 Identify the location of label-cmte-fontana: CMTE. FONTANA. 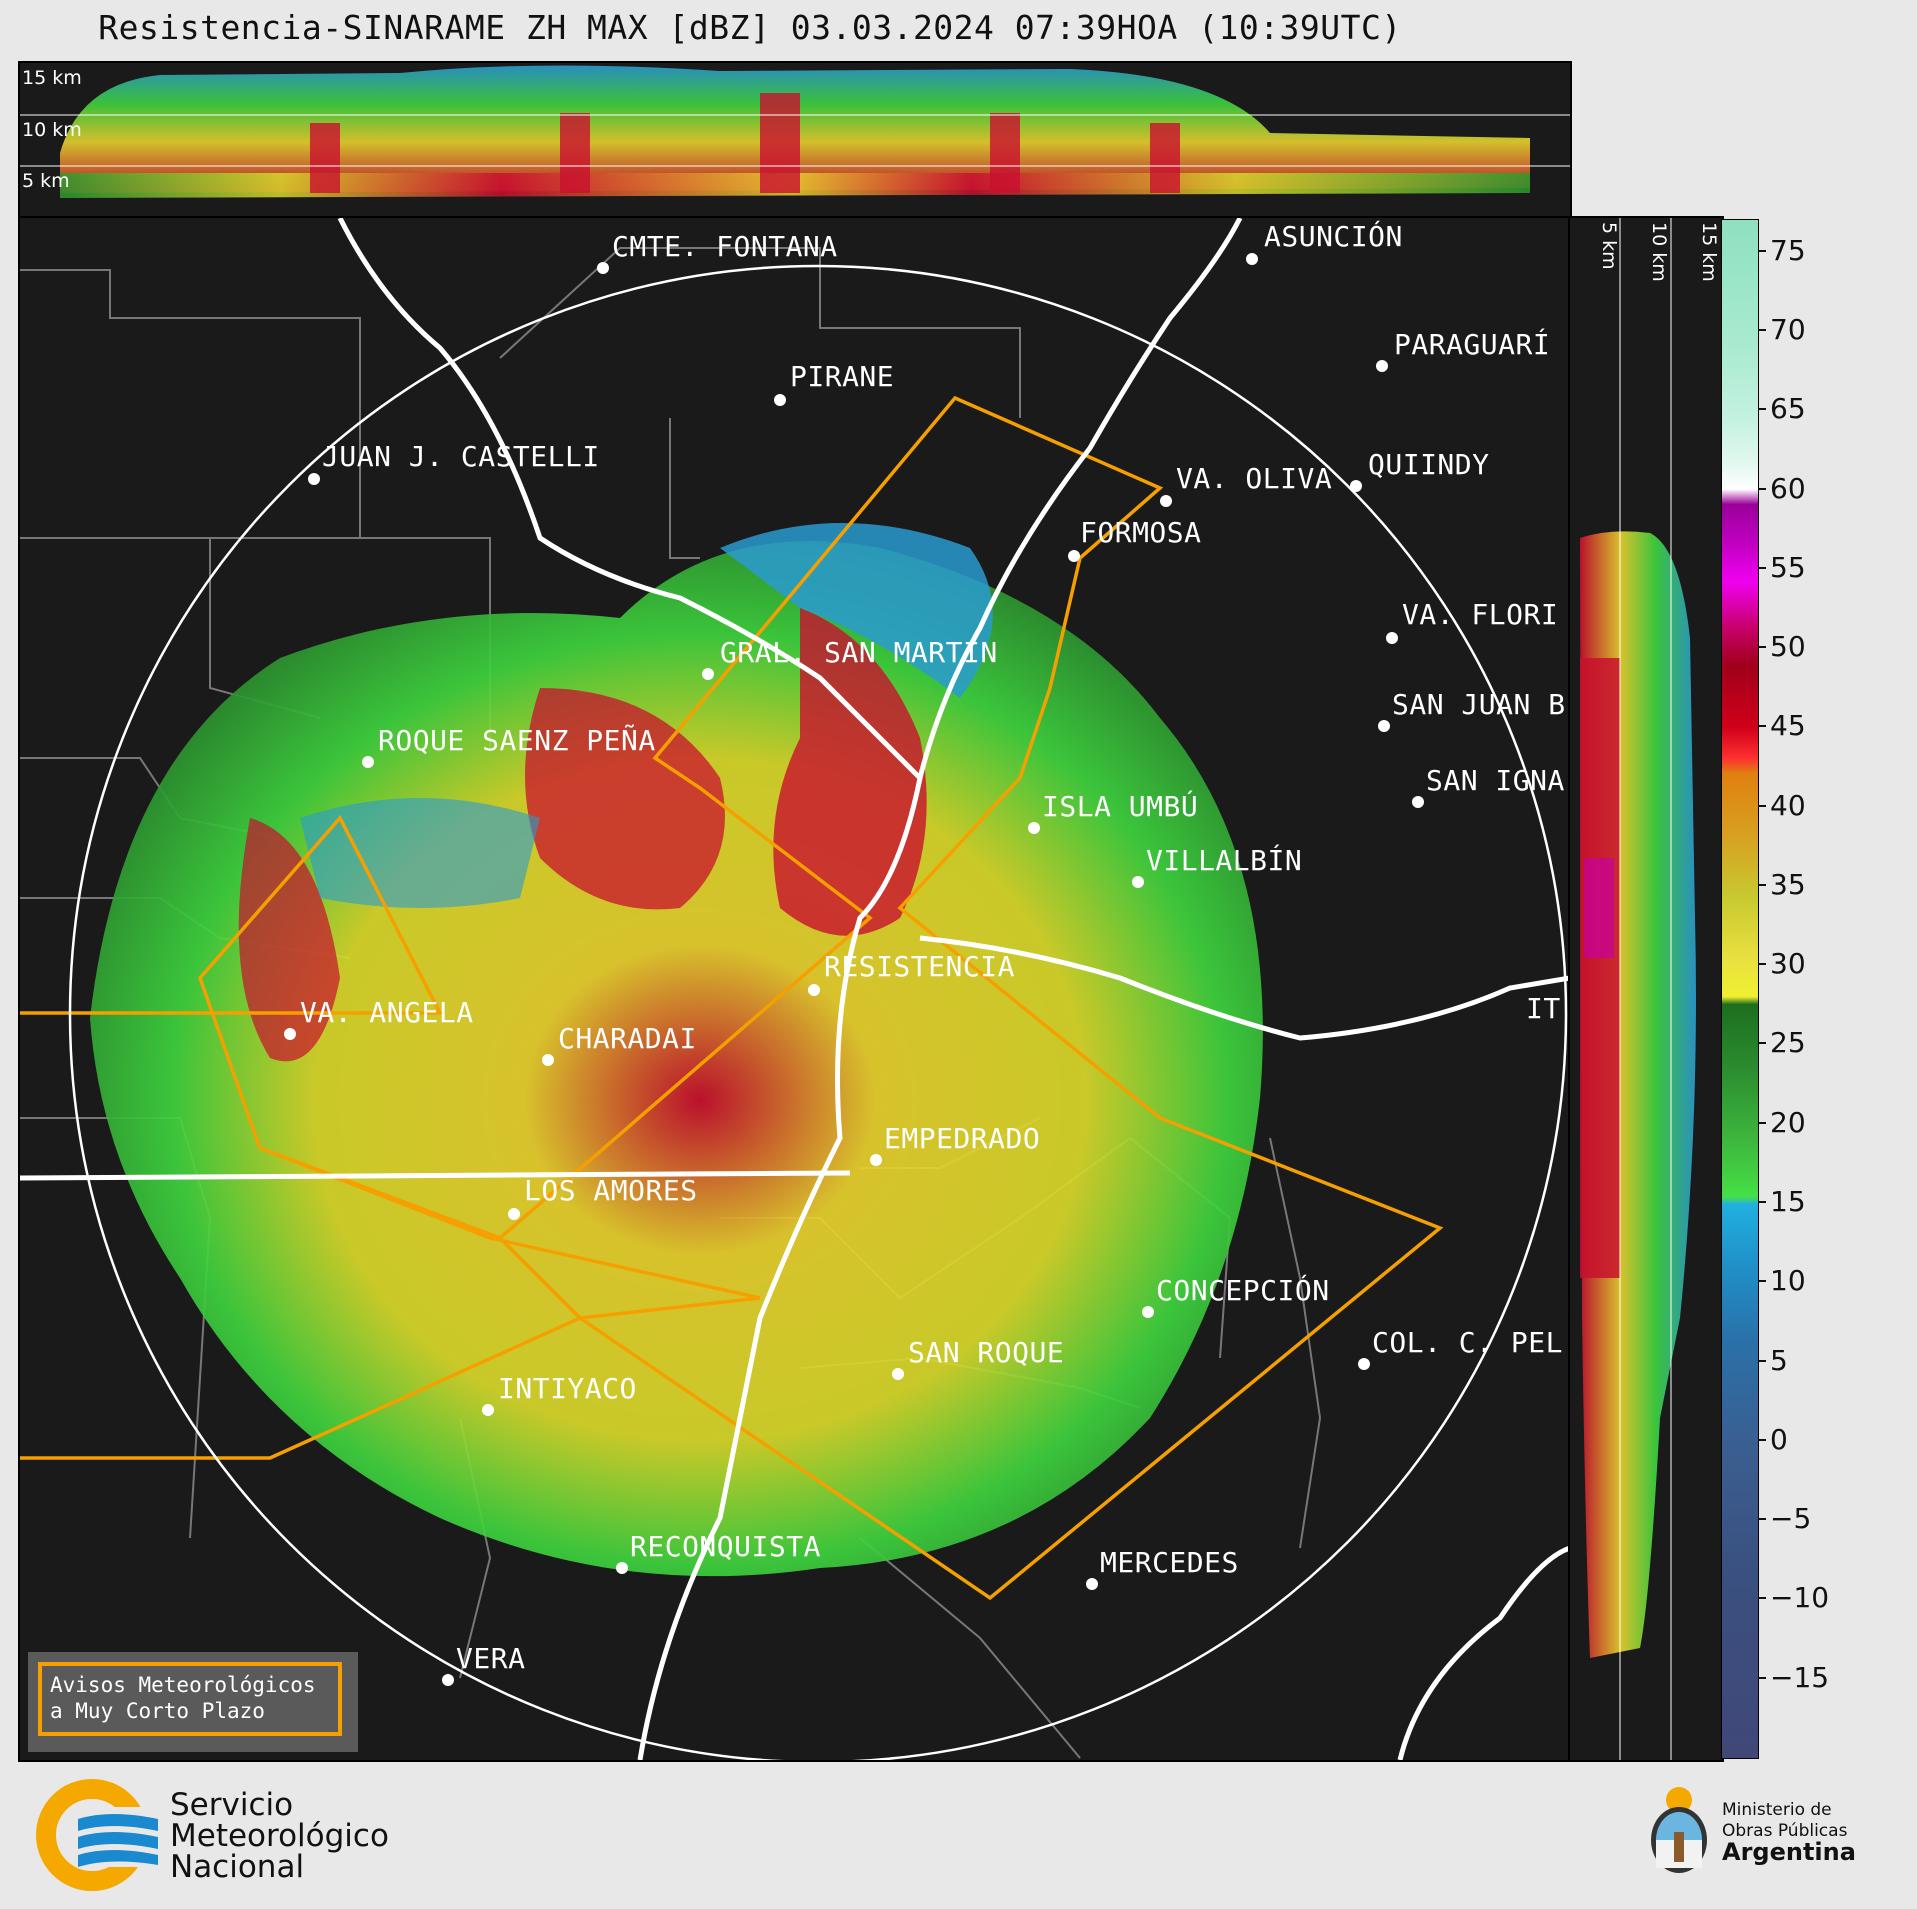
(725, 246).